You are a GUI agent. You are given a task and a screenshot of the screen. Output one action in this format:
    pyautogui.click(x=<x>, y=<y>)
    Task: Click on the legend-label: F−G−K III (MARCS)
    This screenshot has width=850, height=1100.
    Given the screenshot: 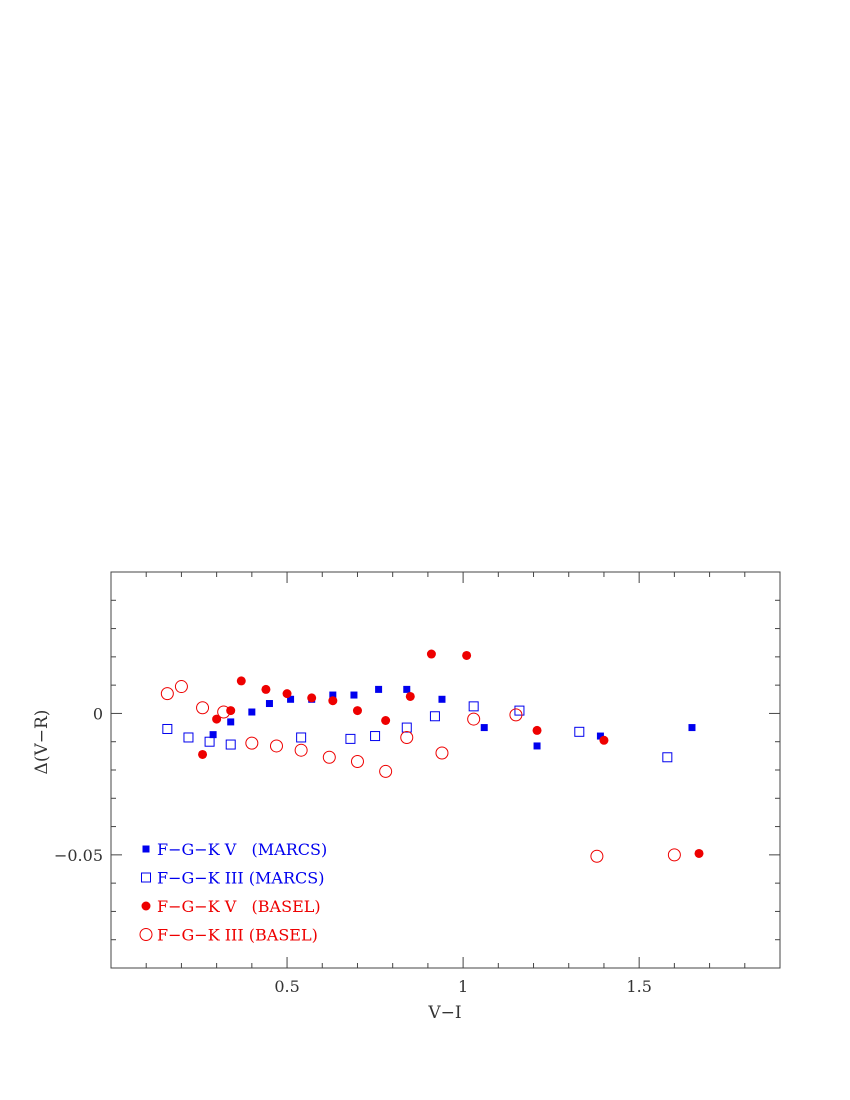 What is the action you would take?
    pyautogui.click(x=240, y=878)
    